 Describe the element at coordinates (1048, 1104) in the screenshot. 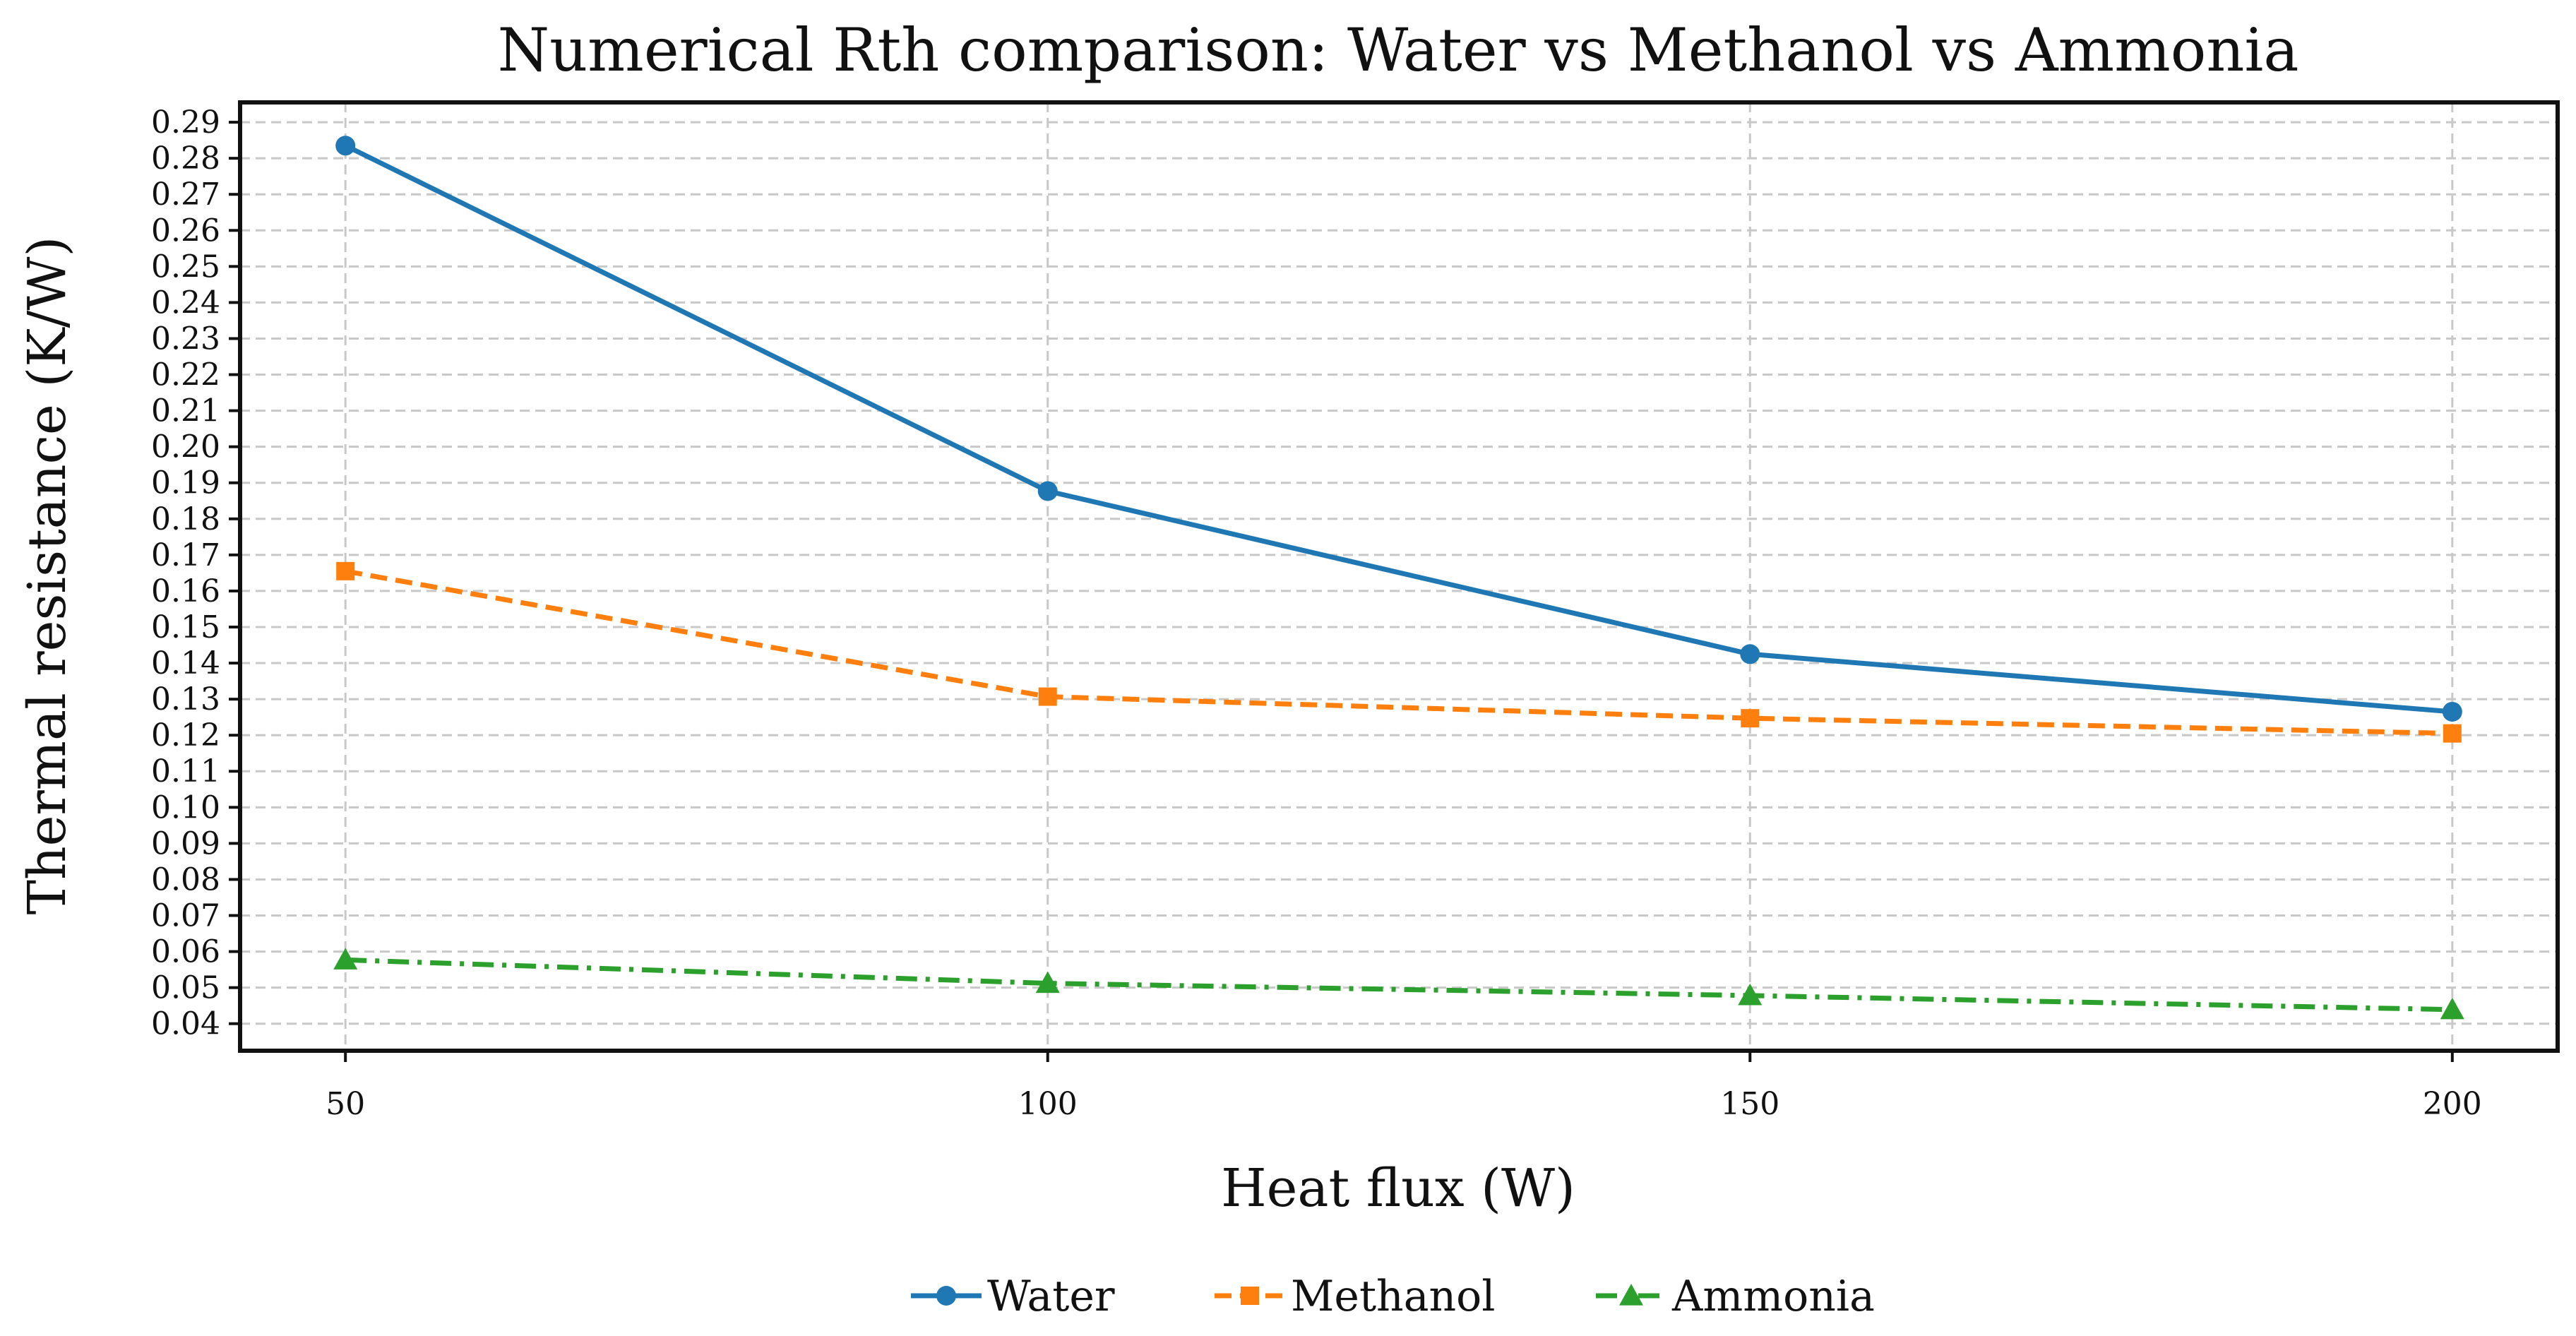

I see `x-tick-label: 100` at that location.